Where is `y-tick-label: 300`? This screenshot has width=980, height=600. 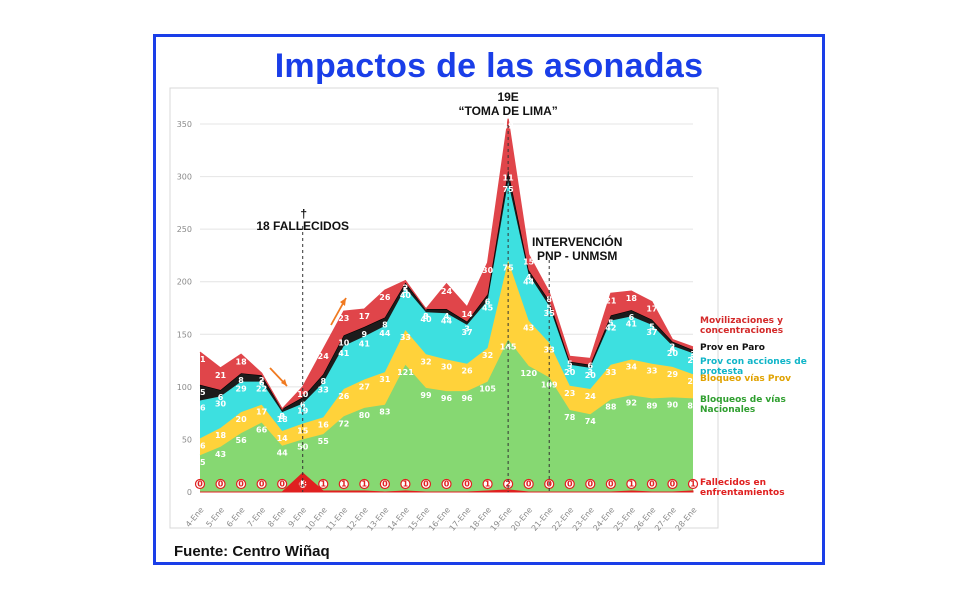 y-tick-label: 300 is located at coordinates (184, 177).